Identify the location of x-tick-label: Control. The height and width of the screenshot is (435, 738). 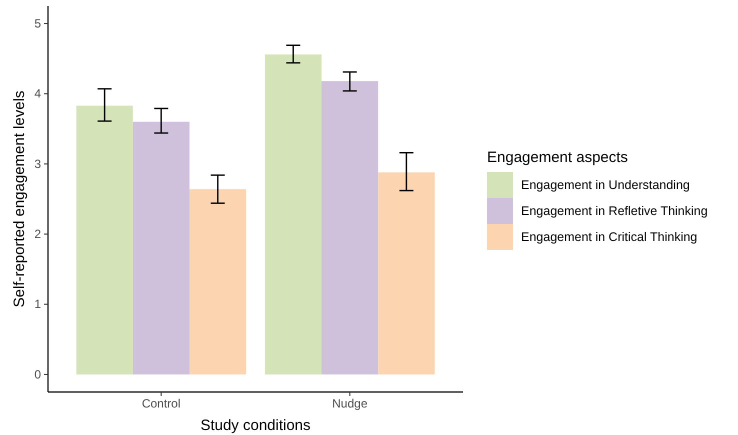
(161, 403).